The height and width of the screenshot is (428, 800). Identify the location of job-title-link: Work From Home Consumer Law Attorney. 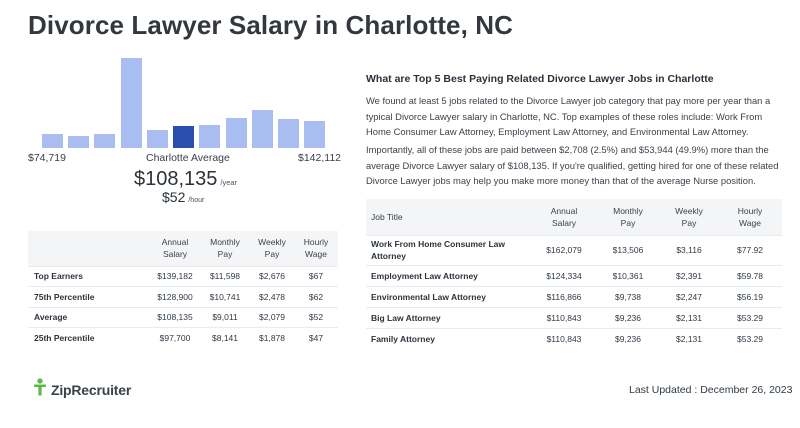
(449, 249).